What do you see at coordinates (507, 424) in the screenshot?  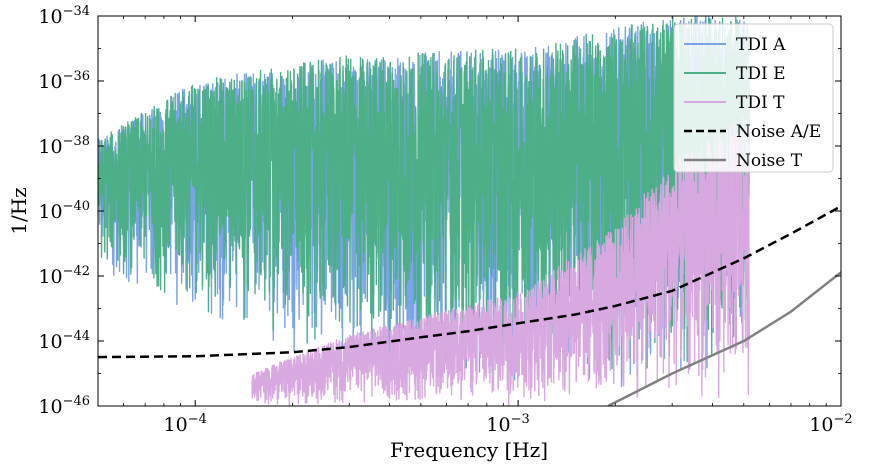 I see `x-tick-label: 10⁻³` at bounding box center [507, 424].